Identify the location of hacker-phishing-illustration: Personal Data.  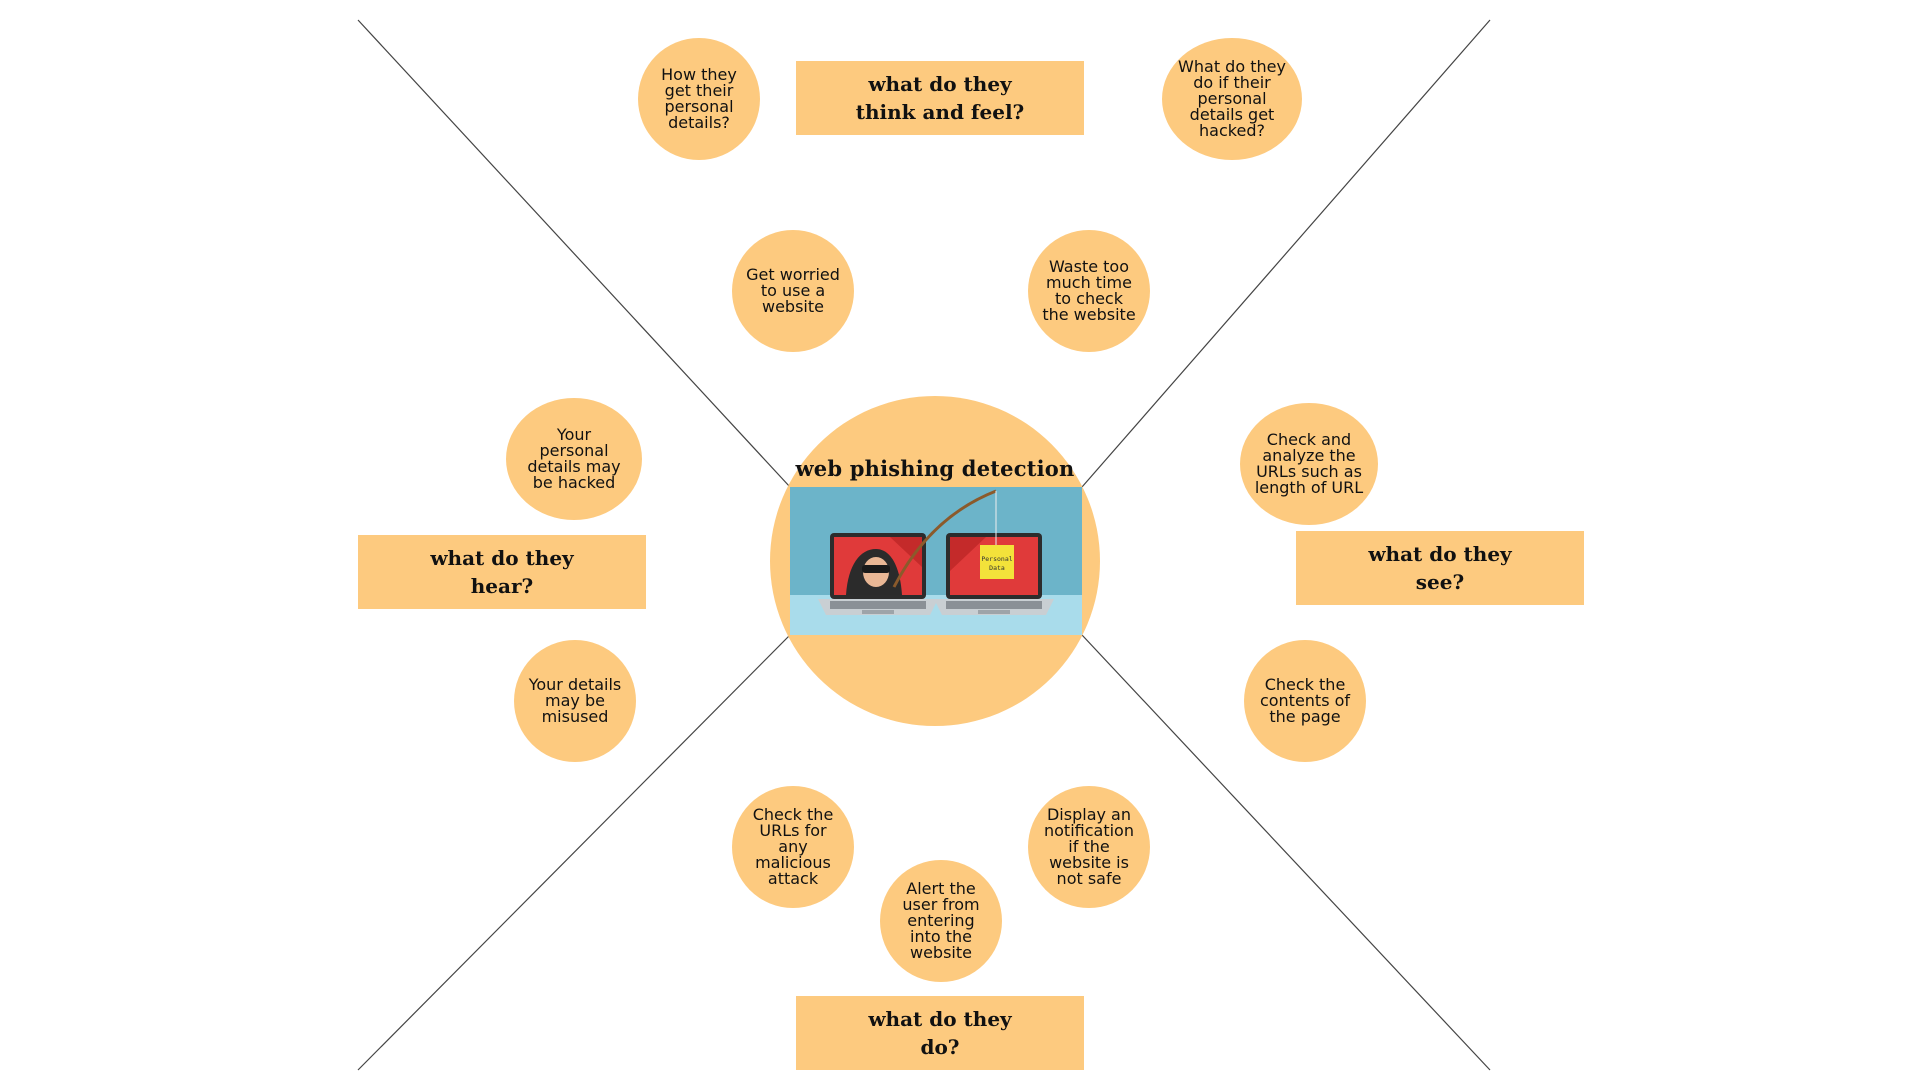
(936, 561).